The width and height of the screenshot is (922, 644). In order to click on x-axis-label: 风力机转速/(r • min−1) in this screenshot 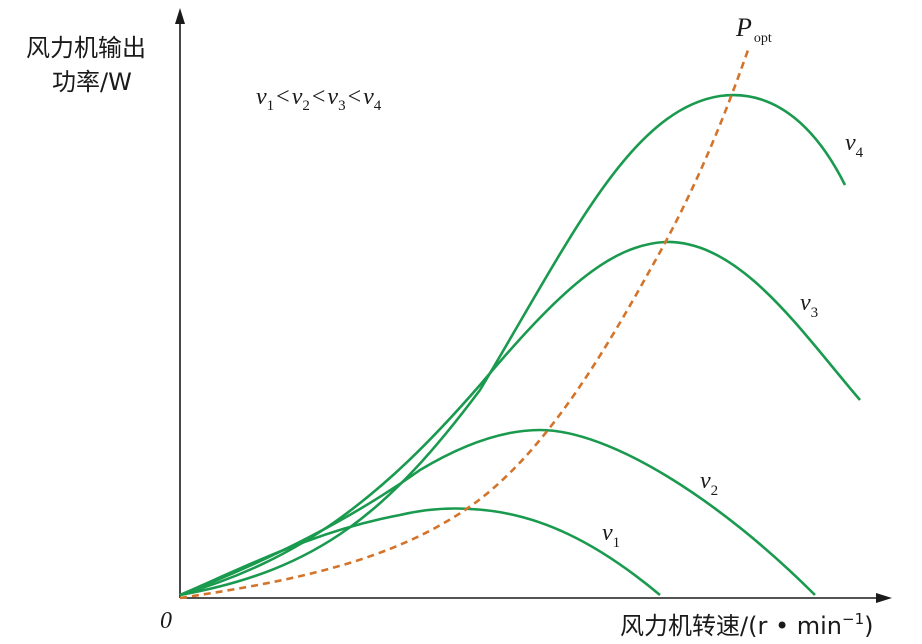, I will do `click(747, 625)`.